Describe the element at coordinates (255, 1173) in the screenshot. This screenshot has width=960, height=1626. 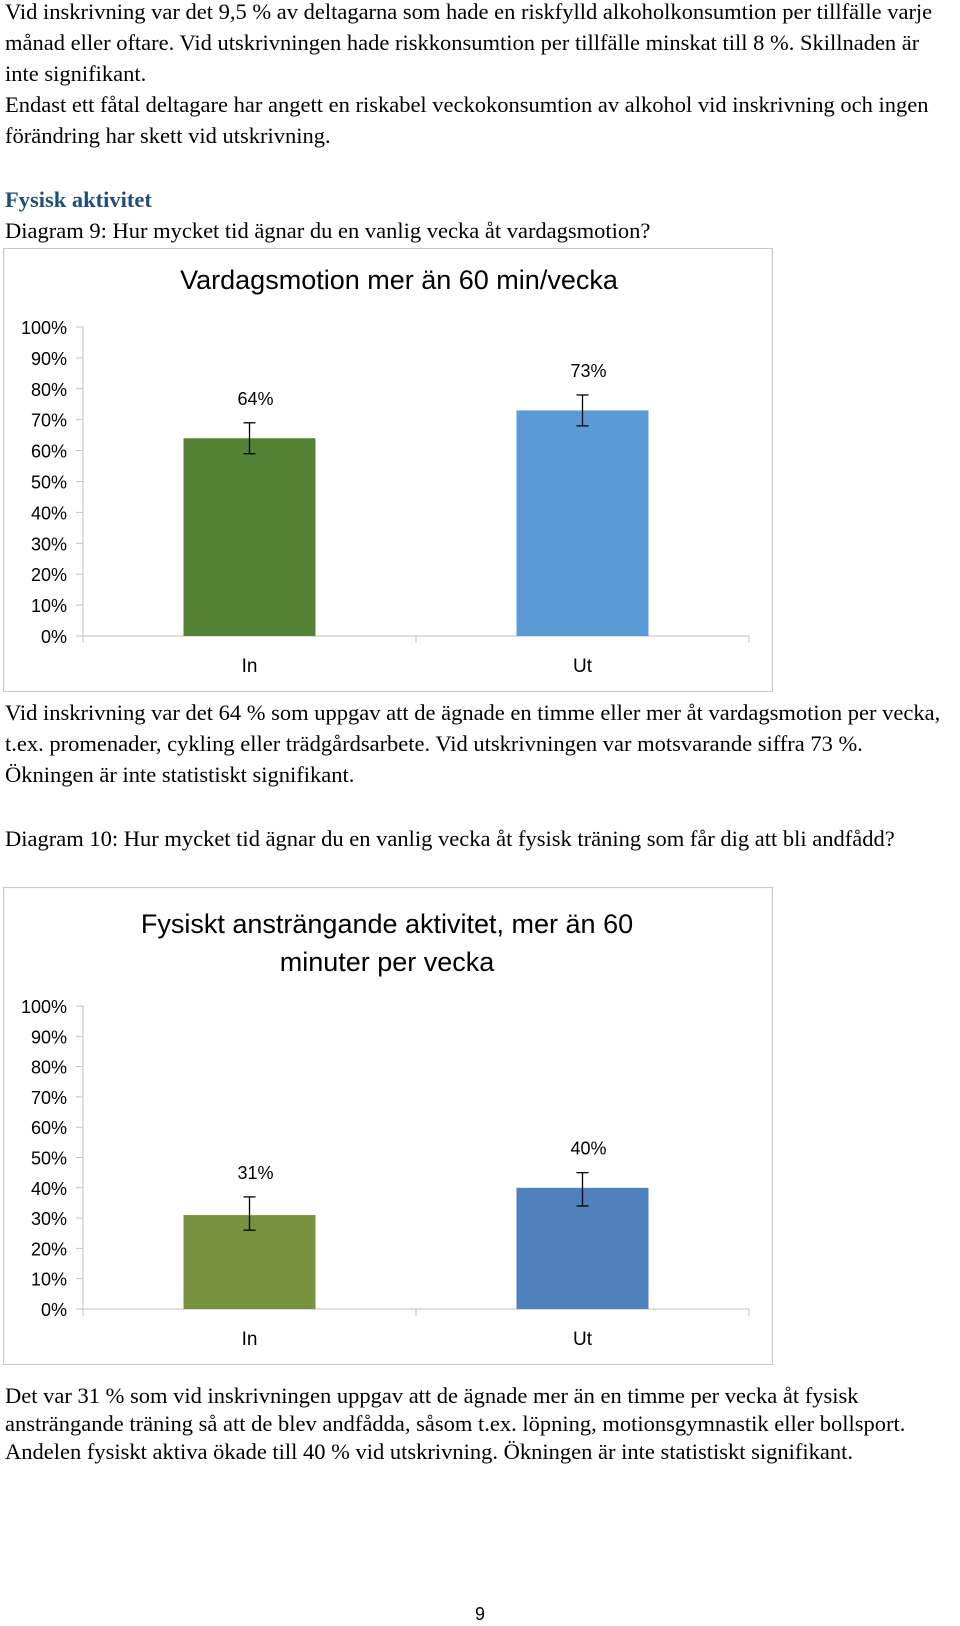
I see `data-label: 31%` at that location.